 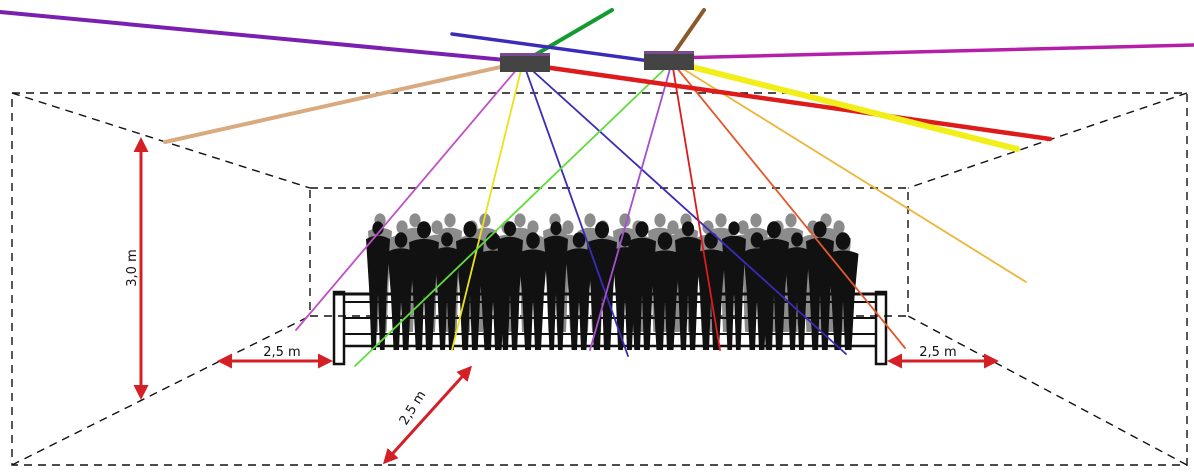 I want to click on beam-violet-center, so click(x=631, y=206).